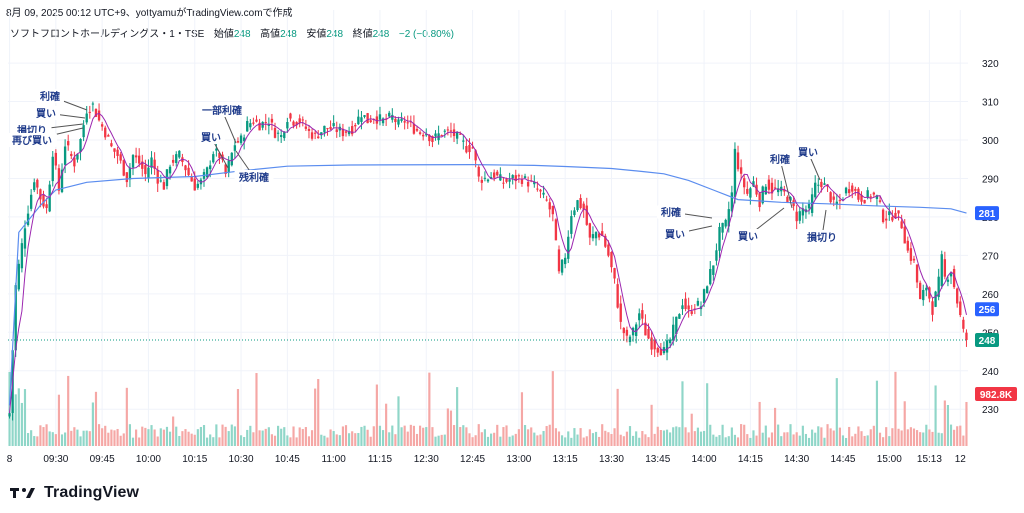  Describe the element at coordinates (987, 341) in the screenshot. I see `price-tag-label: 248` at that location.